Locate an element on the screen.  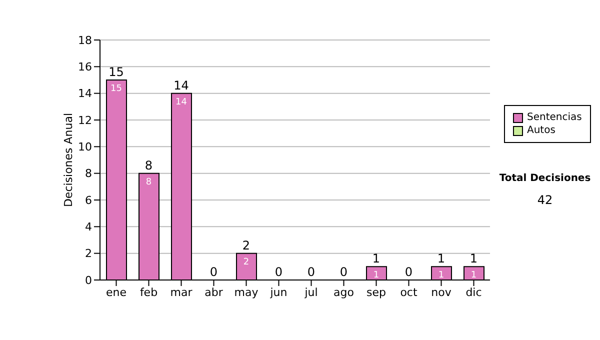
y-tick-label: 18 is located at coordinates (85, 40).